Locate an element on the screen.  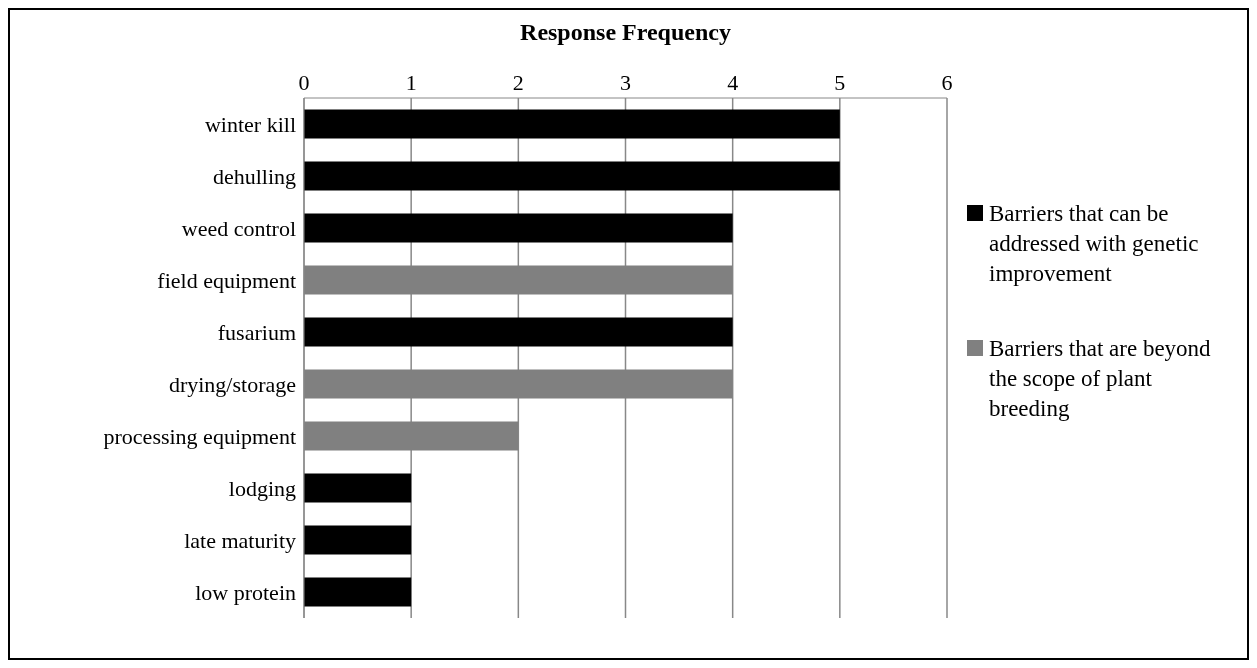
x-tick-label: 4 is located at coordinates (733, 82).